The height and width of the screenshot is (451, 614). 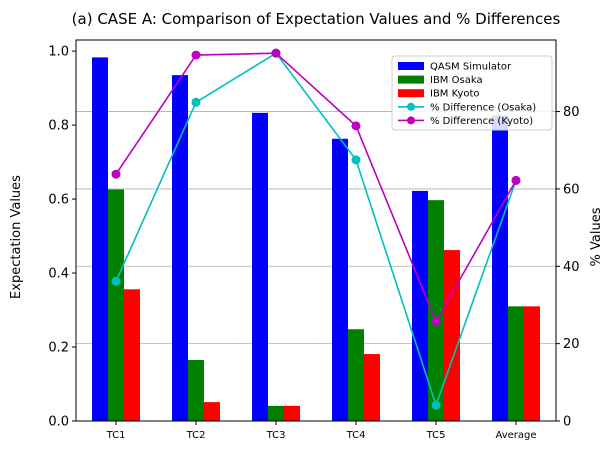 I want to click on y-axis-label: Expectation Values, so click(x=16, y=237).